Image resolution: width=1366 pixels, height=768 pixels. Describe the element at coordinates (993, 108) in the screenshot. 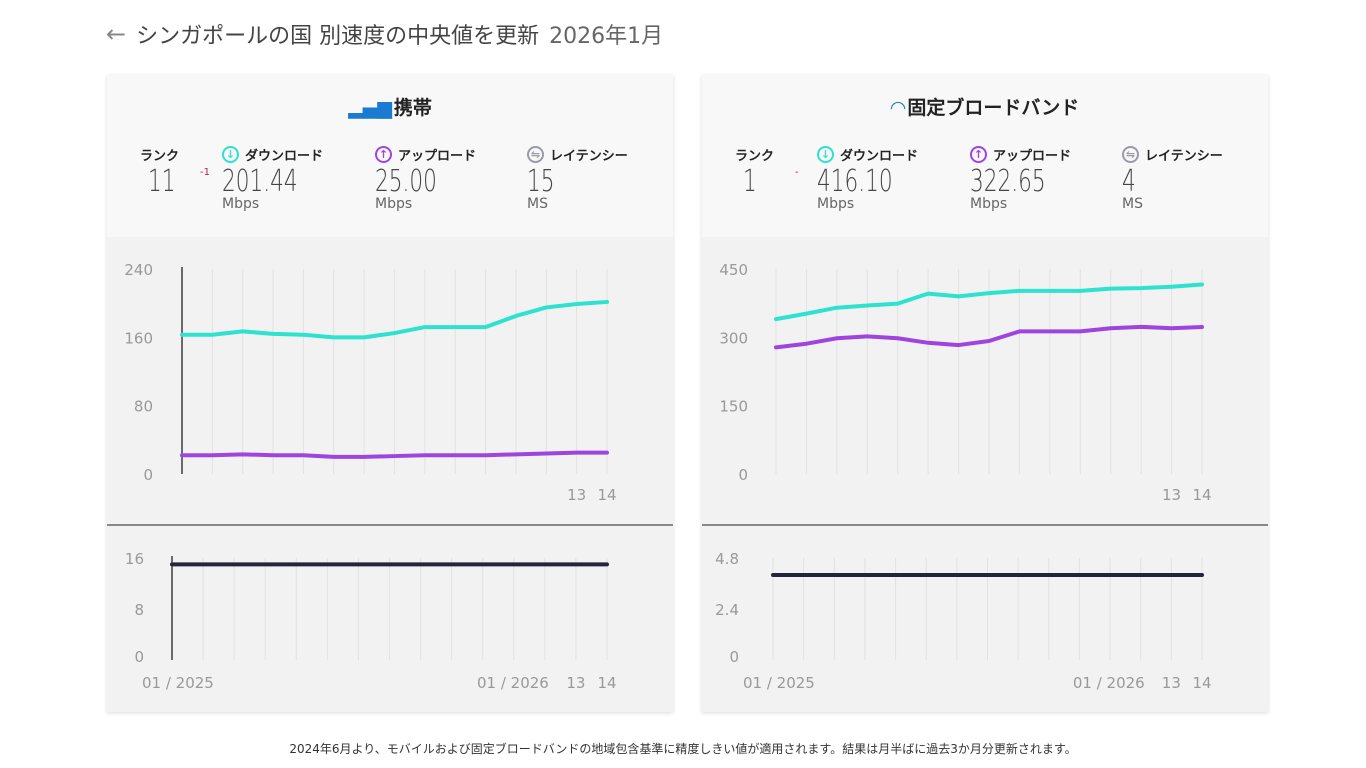

I see `card-title-text: 固定ブロードバンド` at that location.